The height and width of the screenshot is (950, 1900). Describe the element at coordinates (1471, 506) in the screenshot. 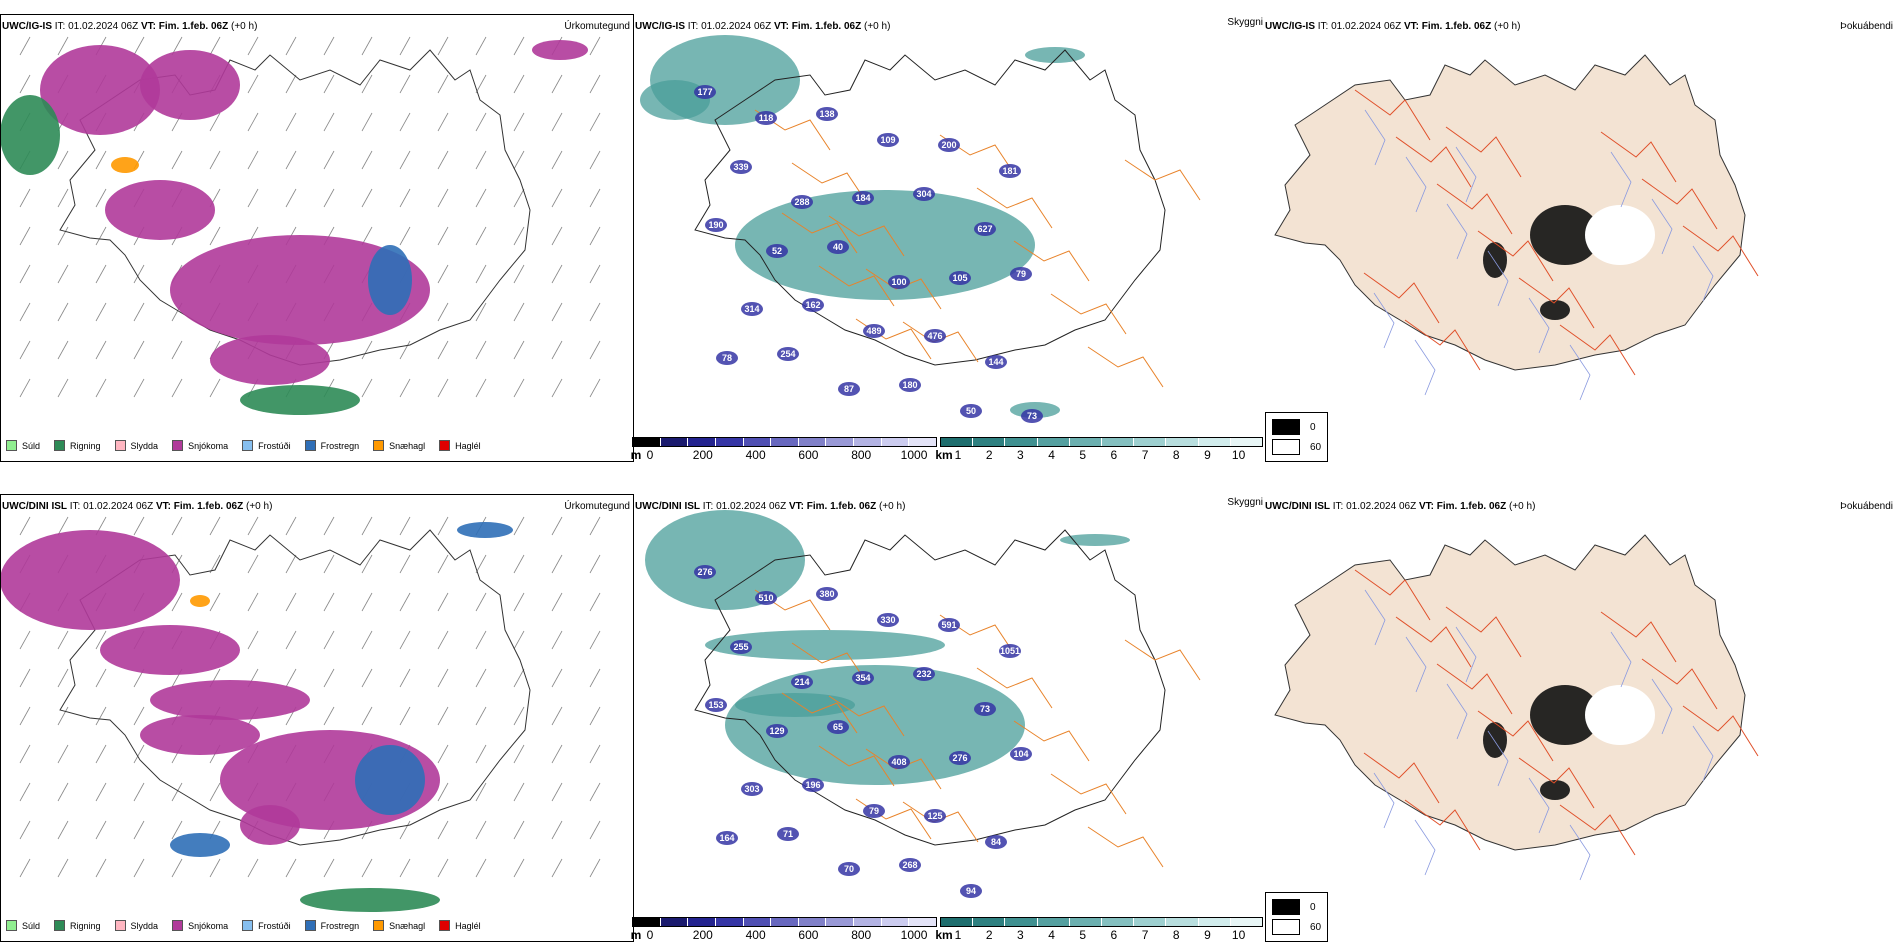

I see `vt-value: Fim. 1.feb. 06Z` at that location.